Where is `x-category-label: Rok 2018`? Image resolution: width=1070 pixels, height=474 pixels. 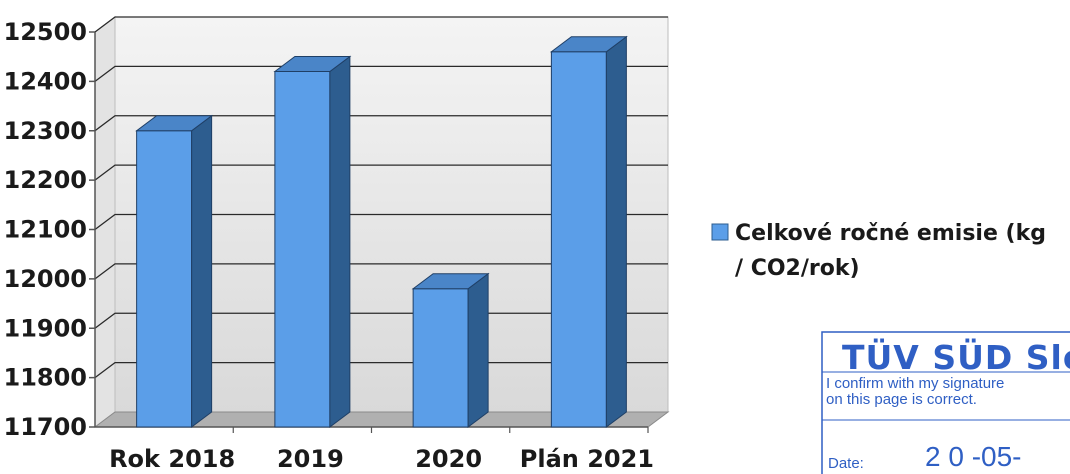
x-category-label: Rok 2018 is located at coordinates (172, 459).